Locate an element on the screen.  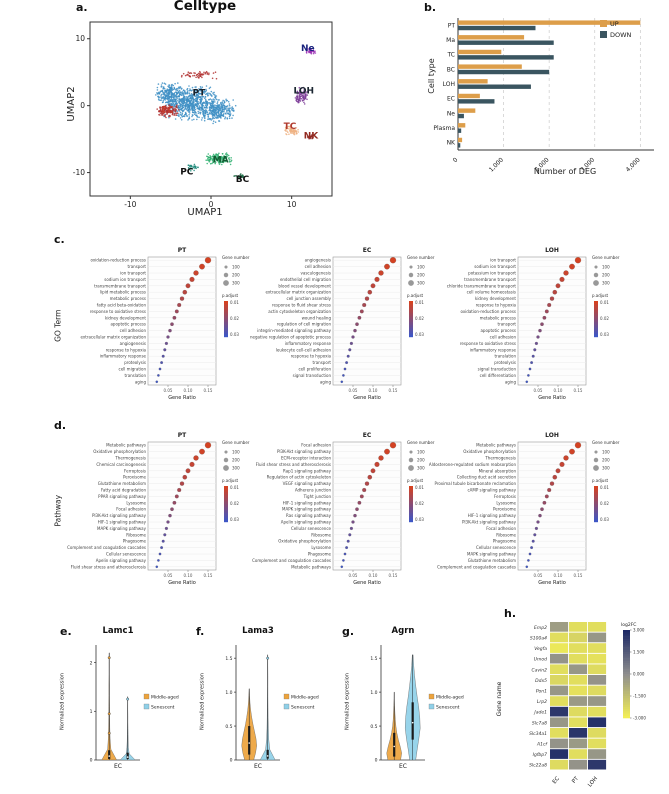
svg-text: cell differentiation is located at coordinates (498, 375).